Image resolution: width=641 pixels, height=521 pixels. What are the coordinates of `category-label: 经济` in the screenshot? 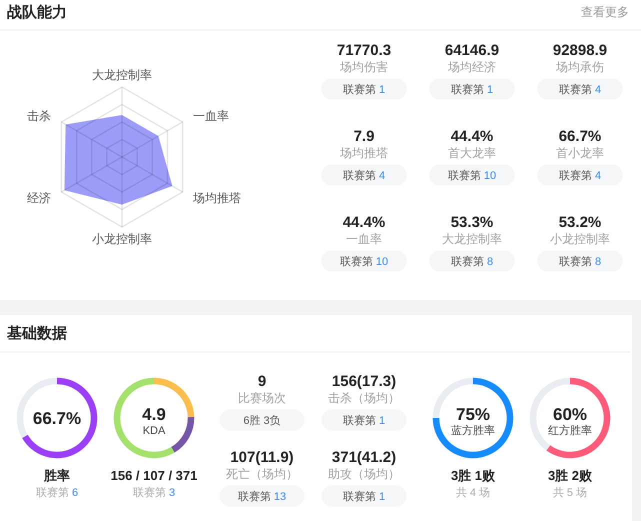 It's located at (38, 198).